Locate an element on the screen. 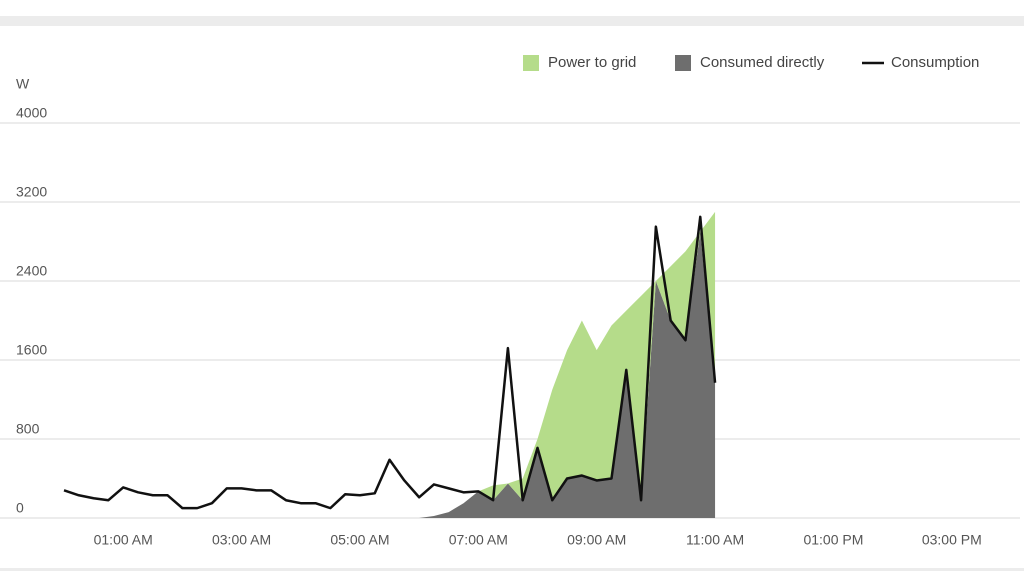  y-tick-label: 2400 is located at coordinates (31, 271).